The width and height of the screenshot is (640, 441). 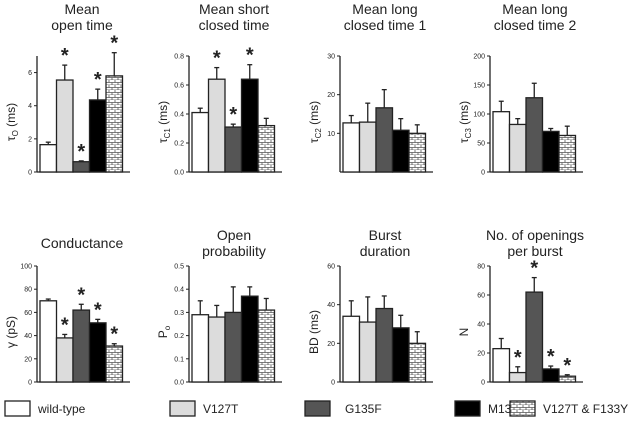 What do you see at coordinates (479, 57) in the screenshot?
I see `y-tick-label: 200` at bounding box center [479, 57].